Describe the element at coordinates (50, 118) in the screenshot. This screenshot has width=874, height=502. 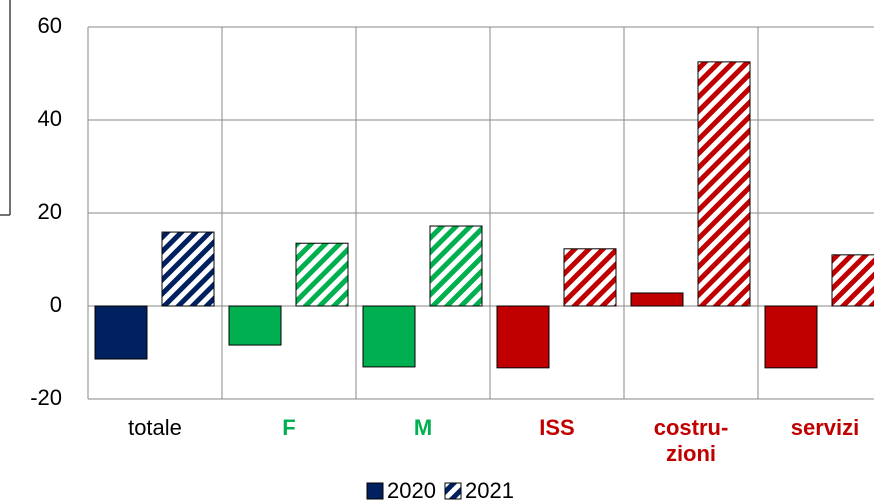
I see `y-tick-label: 40` at that location.